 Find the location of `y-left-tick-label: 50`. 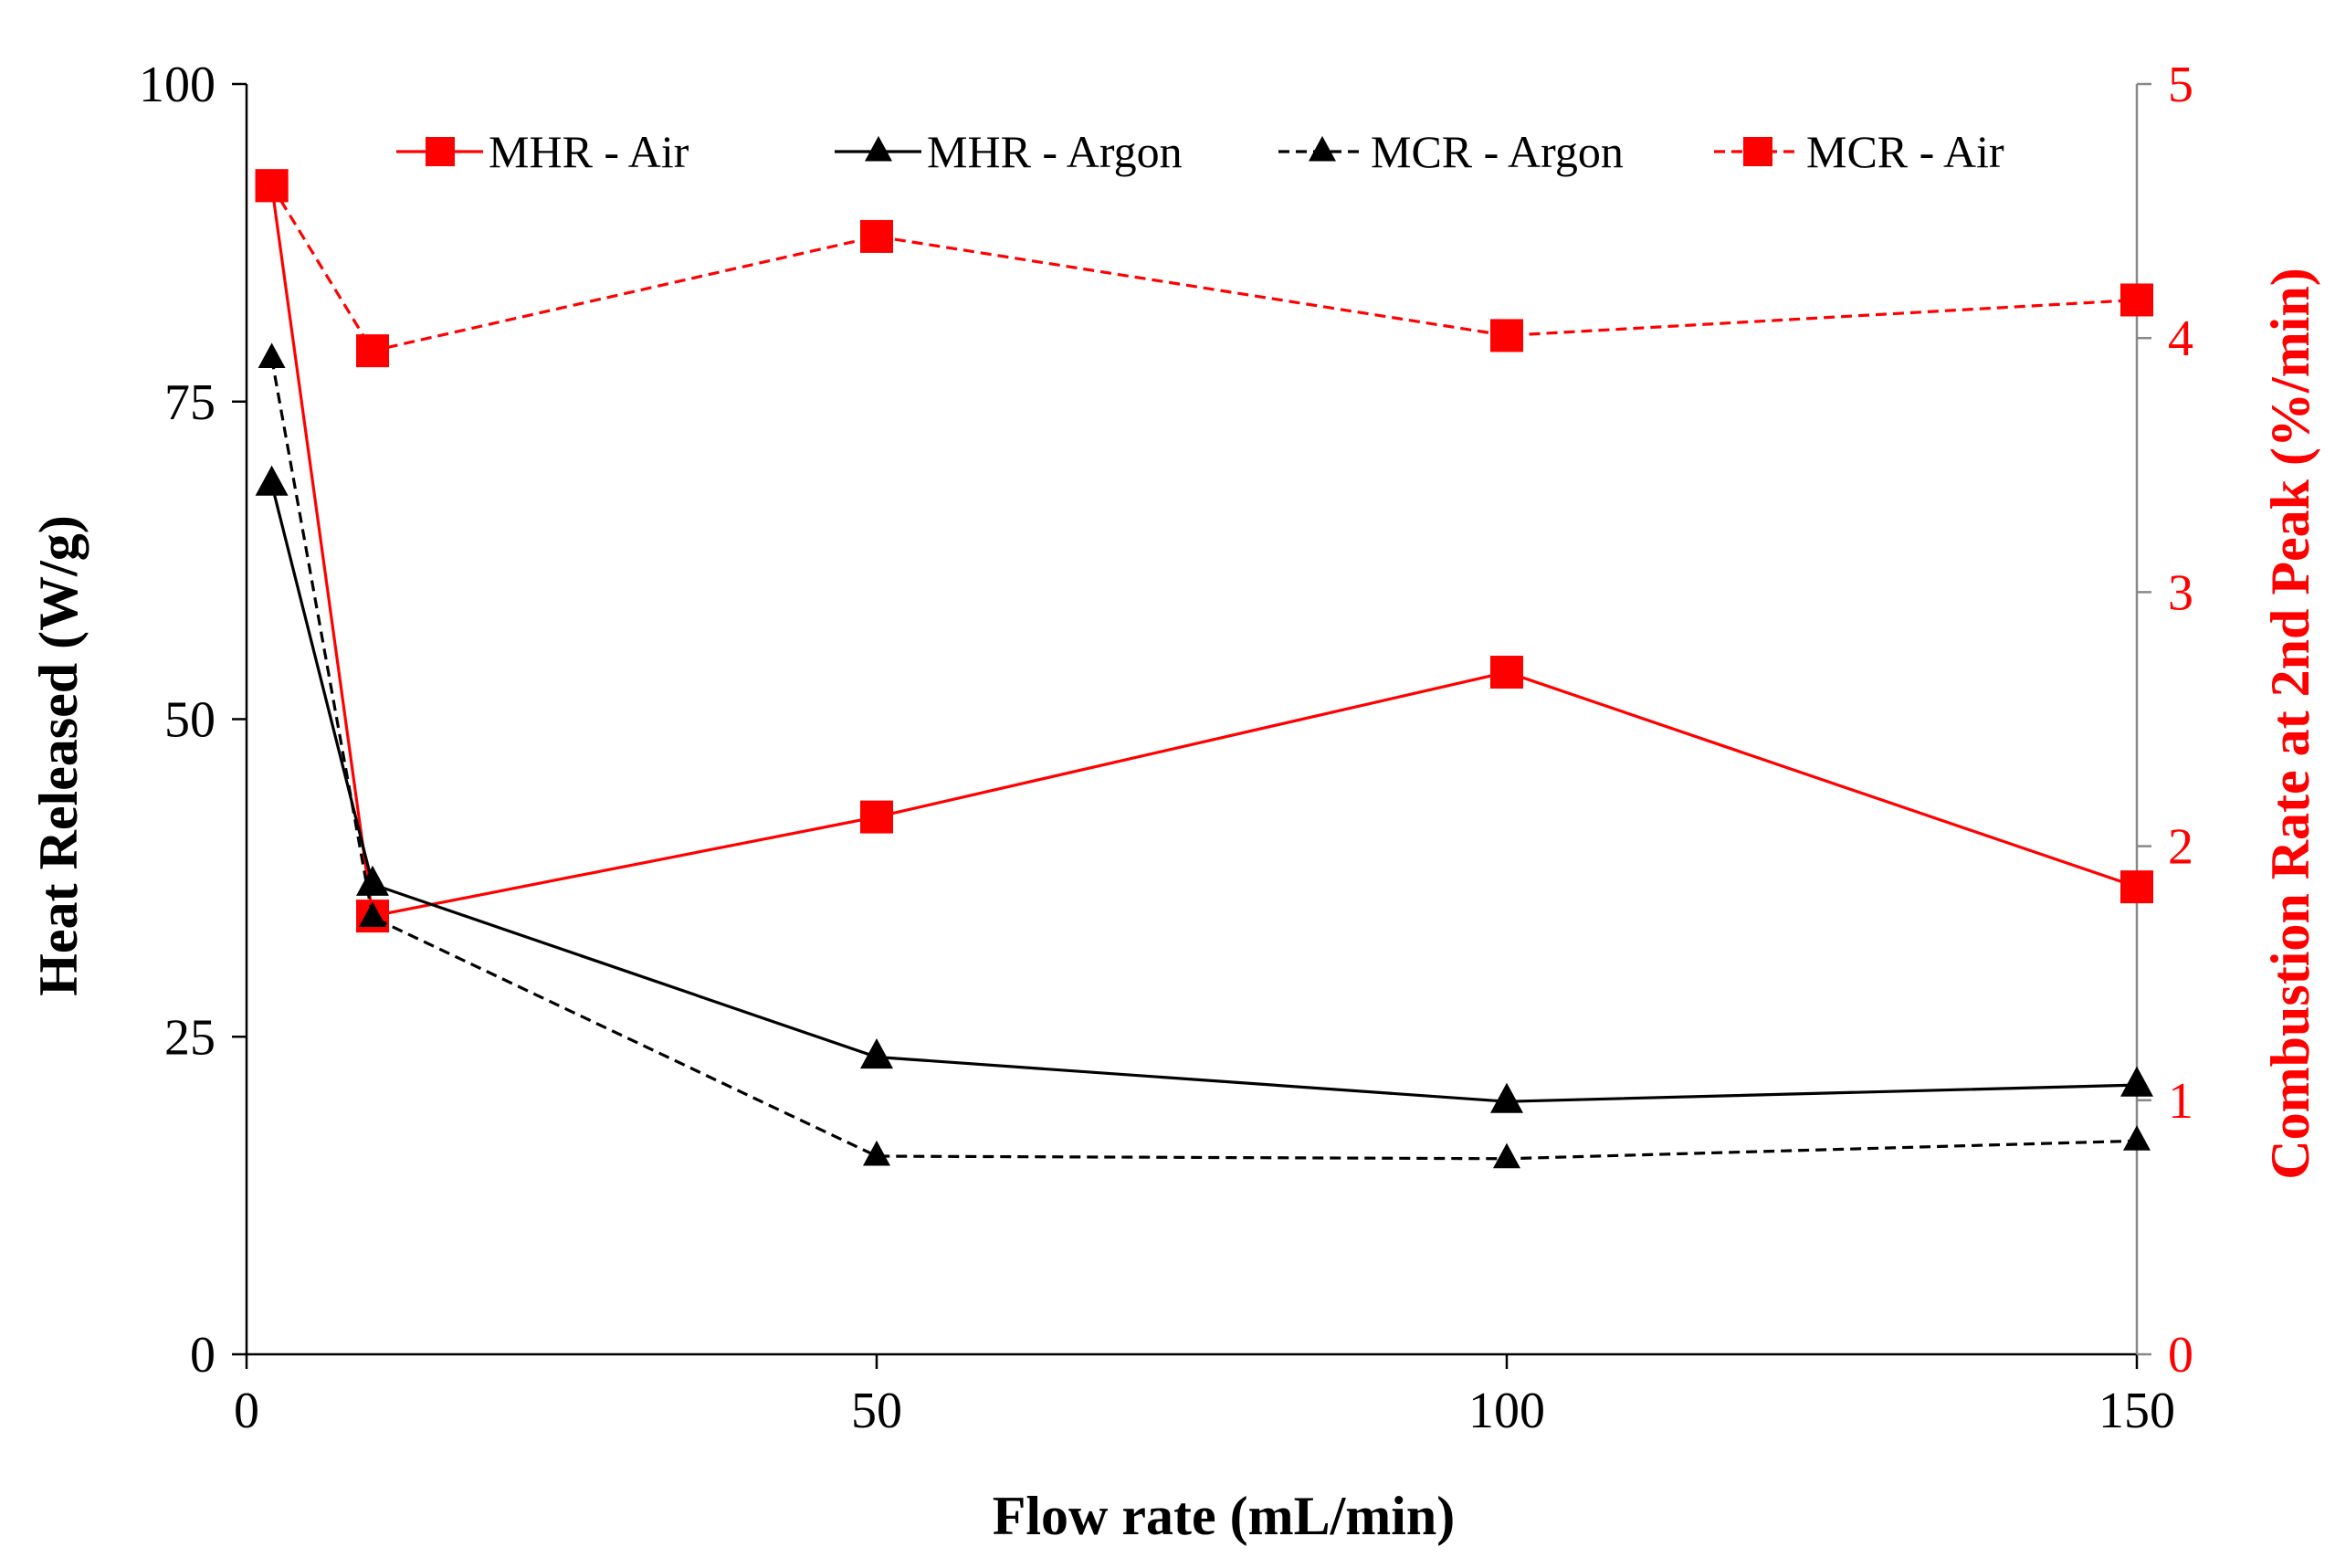

y-left-tick-label: 50 is located at coordinates (190, 720).